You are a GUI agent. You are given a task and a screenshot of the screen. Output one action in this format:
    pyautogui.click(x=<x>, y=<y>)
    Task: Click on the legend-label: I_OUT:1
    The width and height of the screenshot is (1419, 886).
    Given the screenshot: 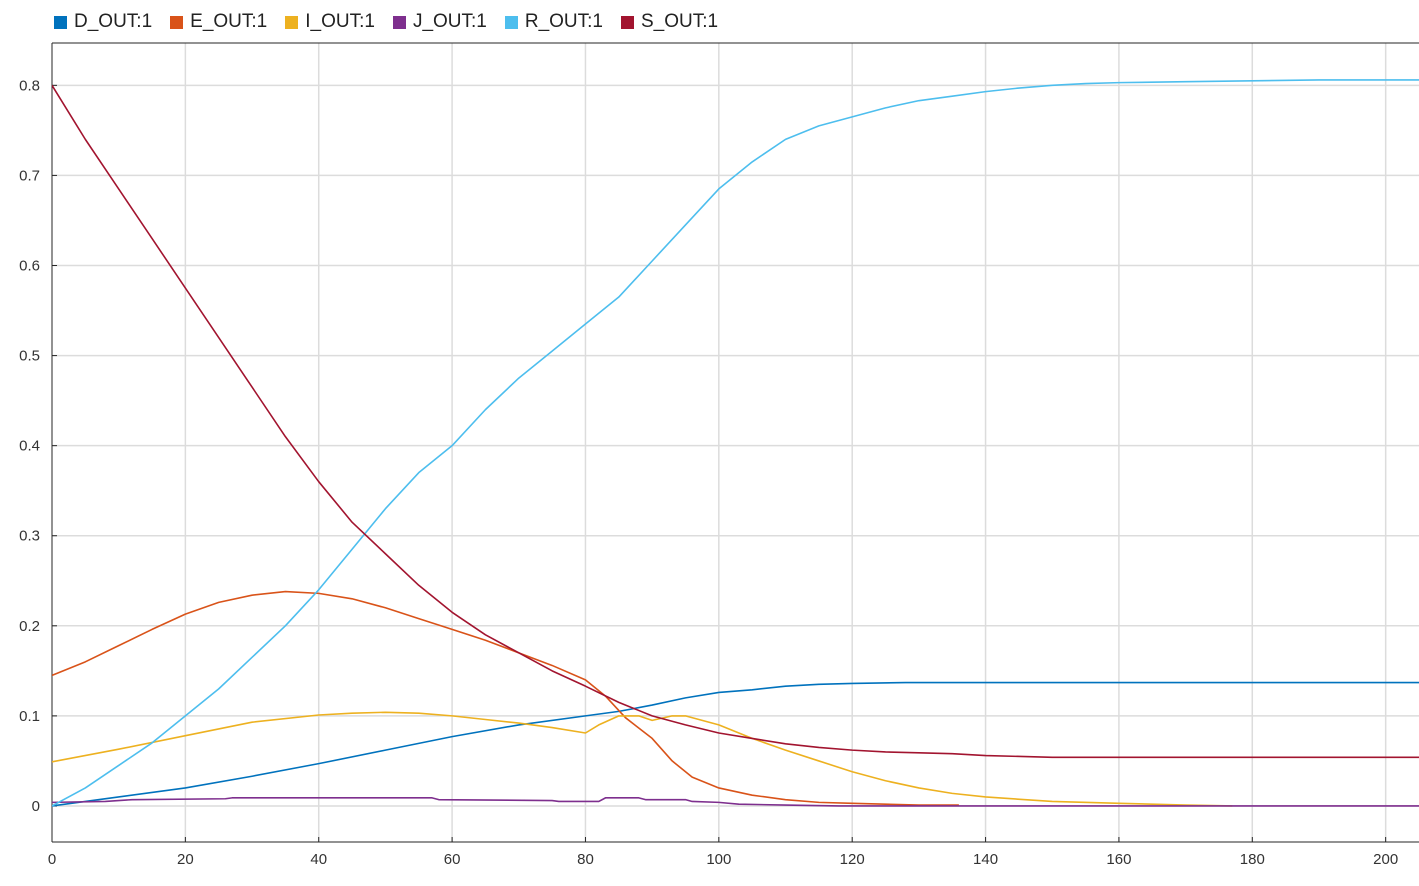 What is the action you would take?
    pyautogui.click(x=340, y=21)
    